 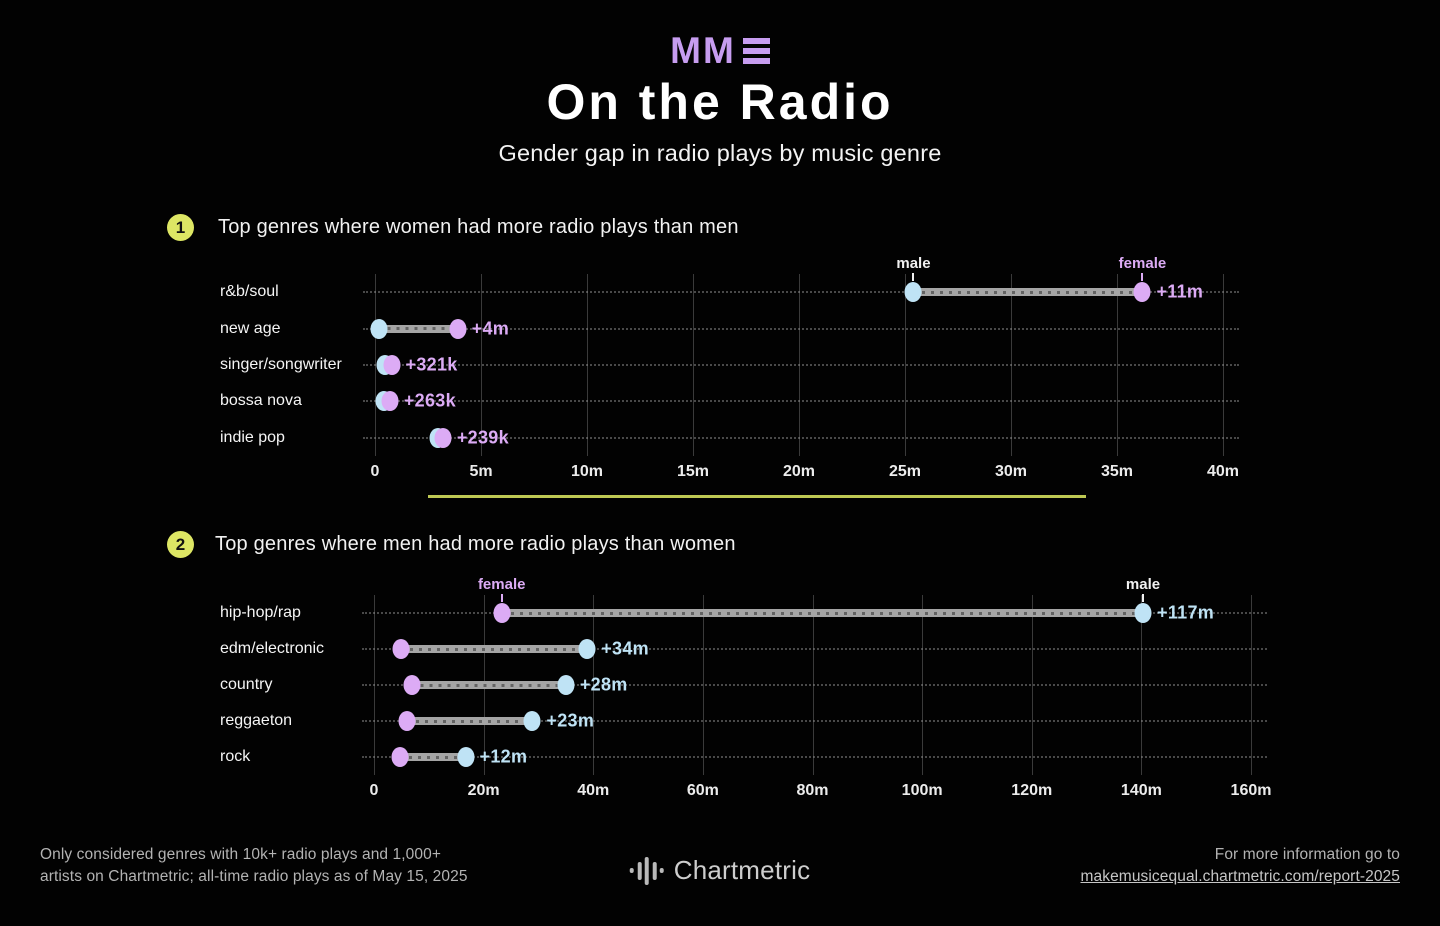 I want to click on x-axis-tick-label: 5m, so click(x=481, y=471).